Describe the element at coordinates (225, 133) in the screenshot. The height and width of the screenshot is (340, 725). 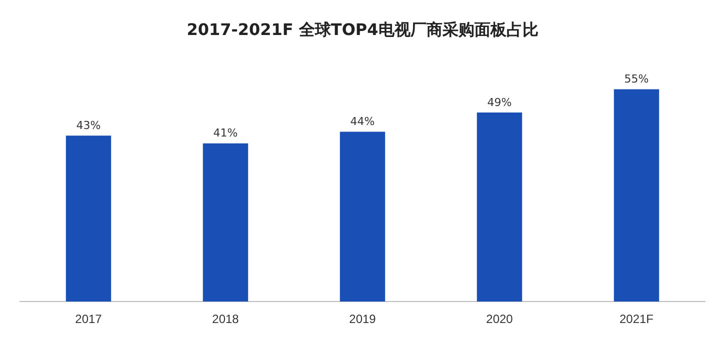
I see `data-label: 41%` at that location.